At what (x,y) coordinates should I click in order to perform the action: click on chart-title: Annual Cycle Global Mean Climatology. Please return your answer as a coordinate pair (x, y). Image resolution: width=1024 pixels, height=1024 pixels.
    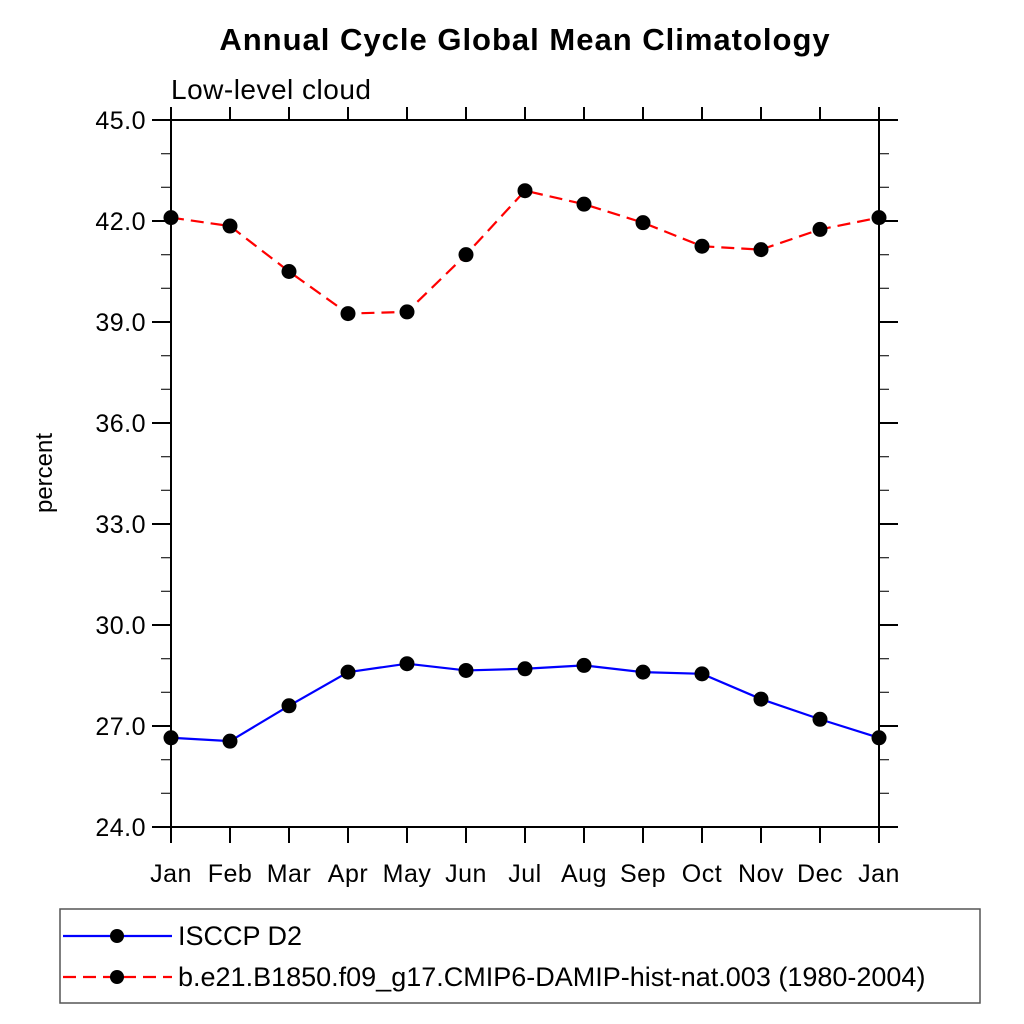
    Looking at the image, I should click on (524, 39).